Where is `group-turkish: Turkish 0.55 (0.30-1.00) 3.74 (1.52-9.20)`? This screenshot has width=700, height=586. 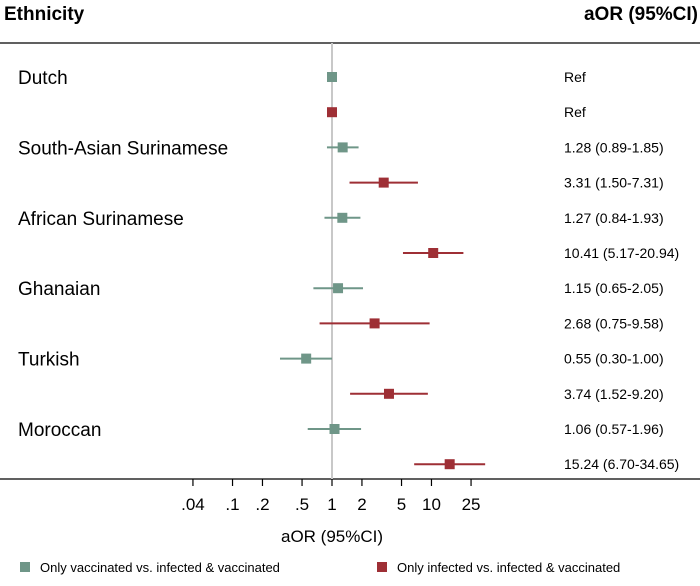
group-turkish: Turkish 0.55 (0.30-1.00) 3.74 (1.52-9.20) is located at coordinates (341, 376).